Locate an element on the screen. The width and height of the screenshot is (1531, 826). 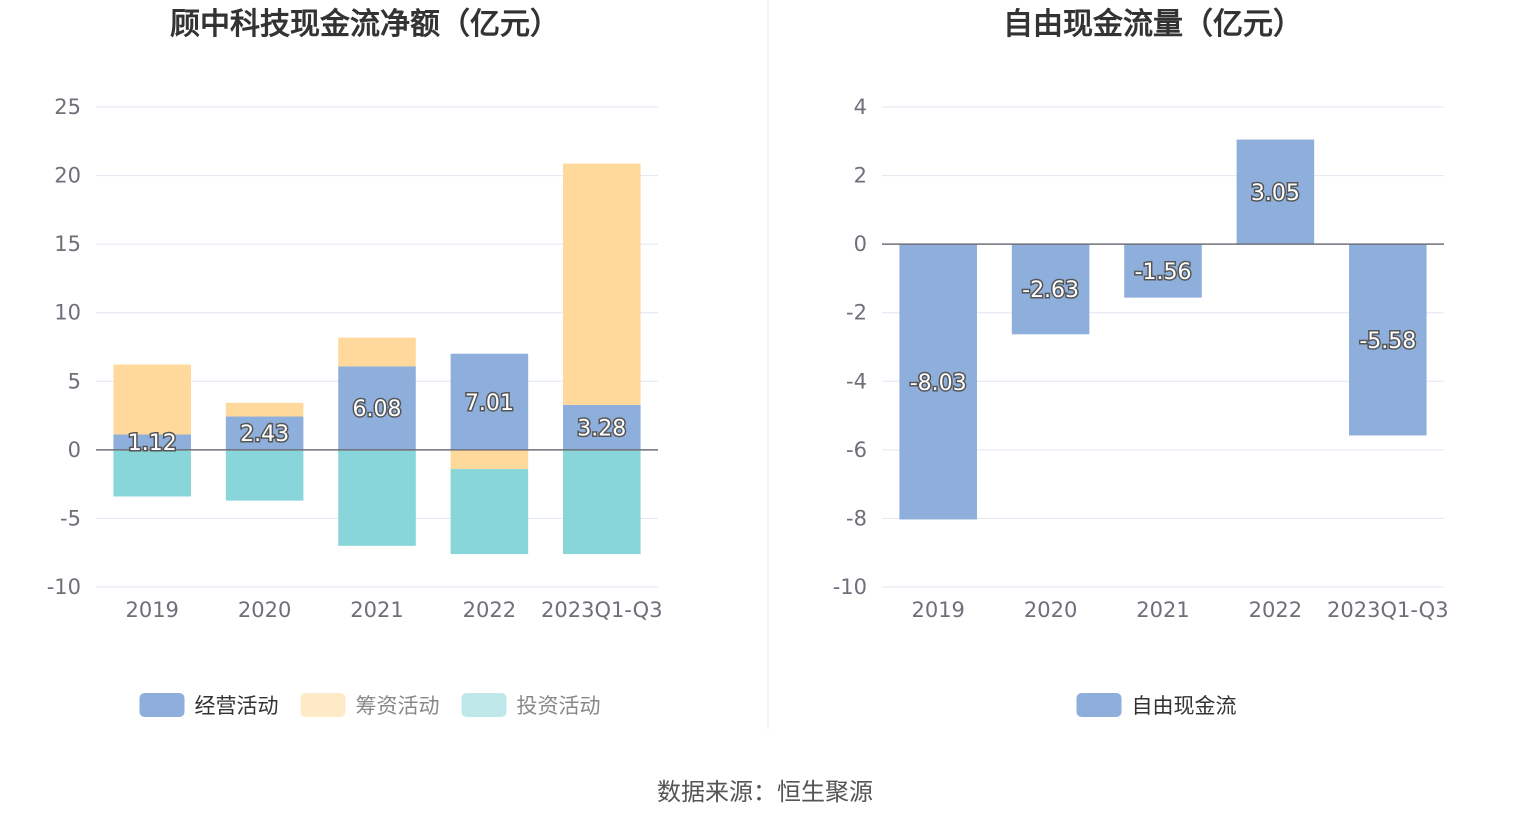
legend-item-0-1: 筹资活动 is located at coordinates (370, 705).